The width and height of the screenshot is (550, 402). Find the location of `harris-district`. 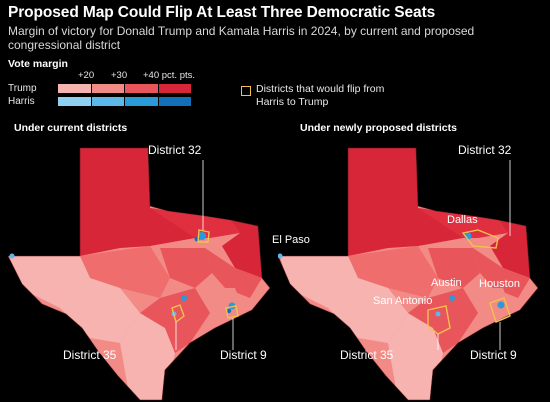

harris-district is located at coordinates (229, 311).